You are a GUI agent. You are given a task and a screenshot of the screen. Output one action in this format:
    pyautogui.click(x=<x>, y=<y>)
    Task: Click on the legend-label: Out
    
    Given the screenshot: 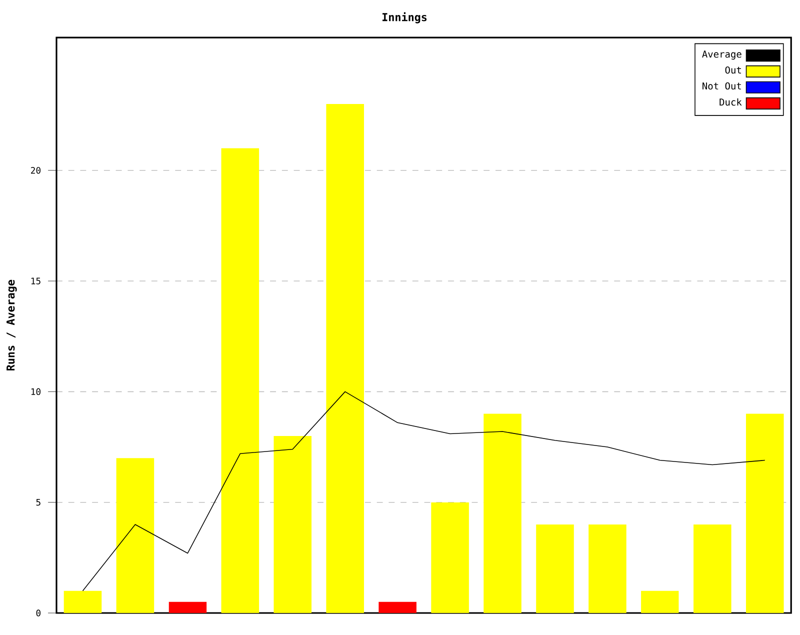 What is the action you would take?
    pyautogui.click(x=733, y=70)
    